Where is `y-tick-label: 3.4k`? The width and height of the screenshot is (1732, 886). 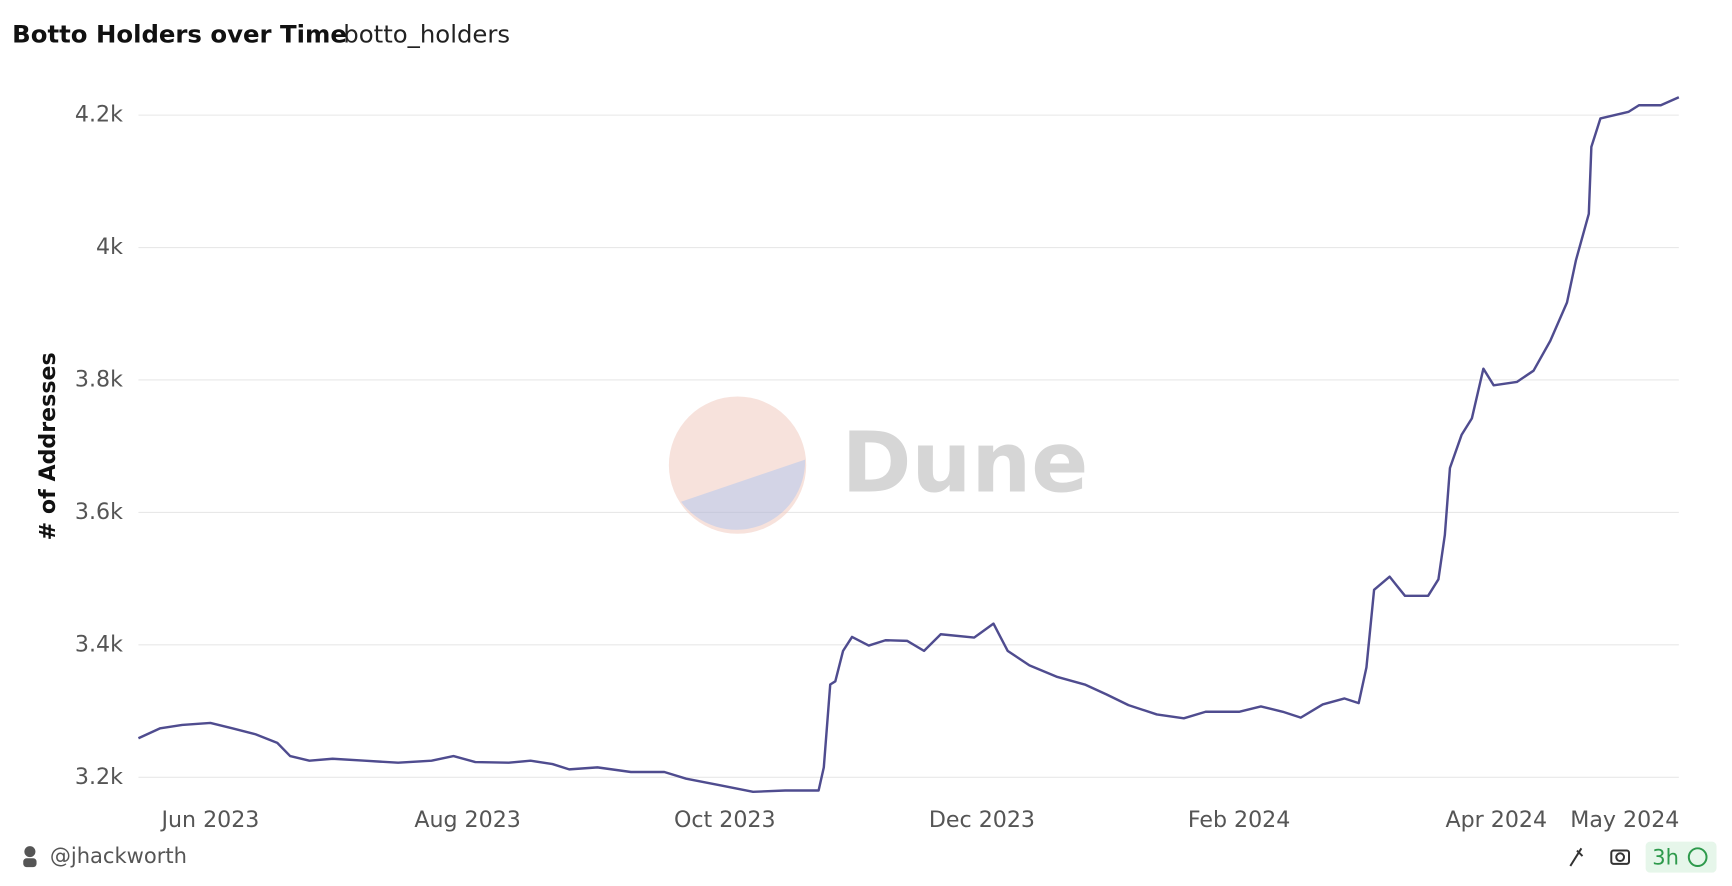 y-tick-label: 3.4k is located at coordinates (99, 644).